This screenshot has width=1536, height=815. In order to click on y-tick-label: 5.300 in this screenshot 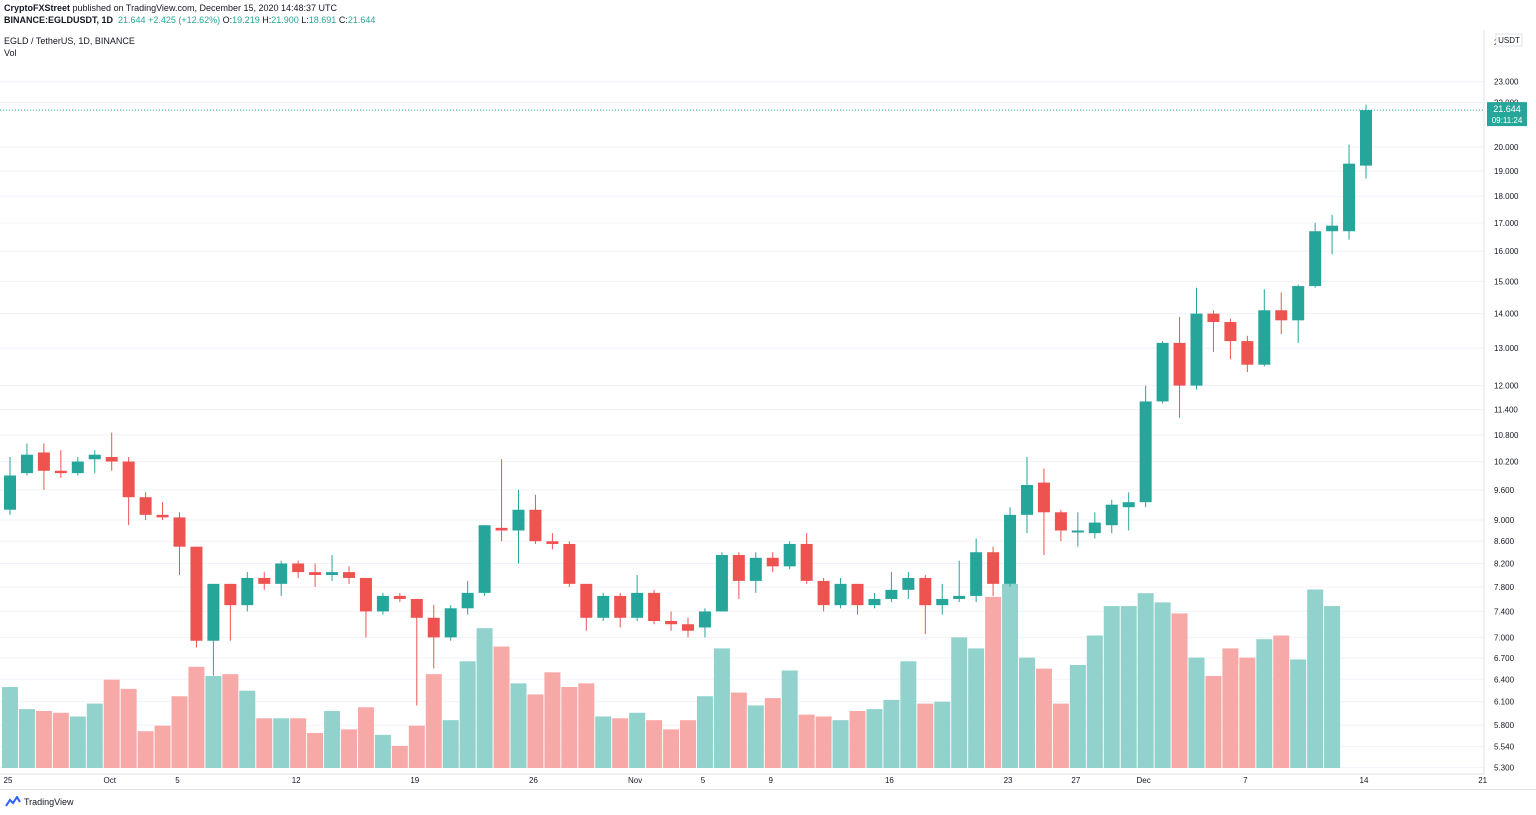, I will do `click(1504, 767)`.